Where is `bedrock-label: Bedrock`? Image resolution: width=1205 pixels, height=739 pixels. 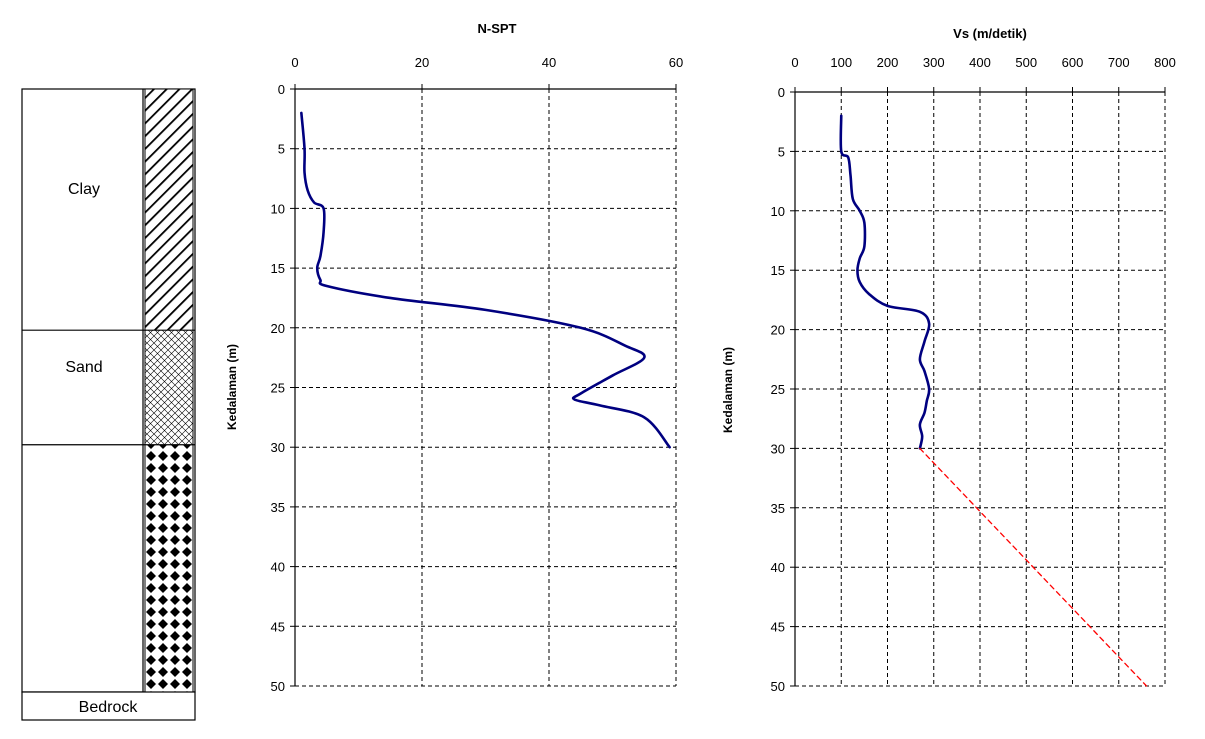 bedrock-label: Bedrock is located at coordinates (109, 707).